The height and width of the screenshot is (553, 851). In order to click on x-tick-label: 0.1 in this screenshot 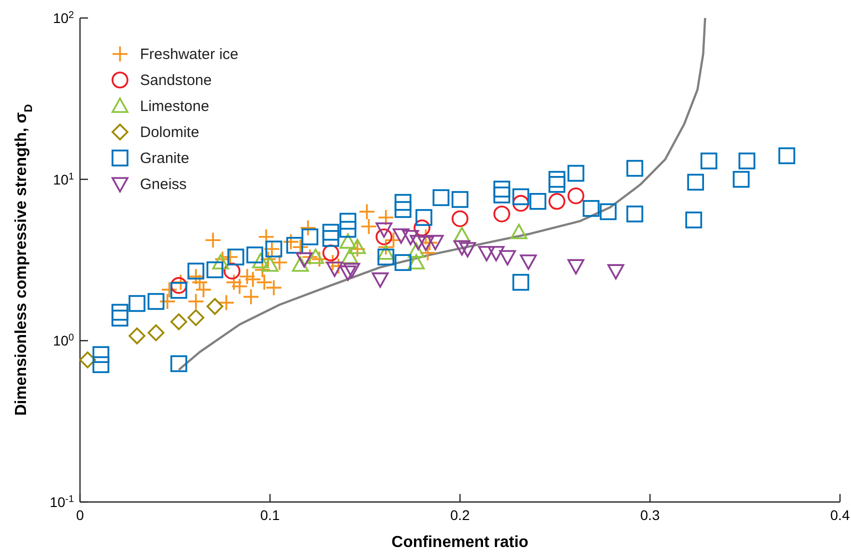, I will do `click(270, 515)`.